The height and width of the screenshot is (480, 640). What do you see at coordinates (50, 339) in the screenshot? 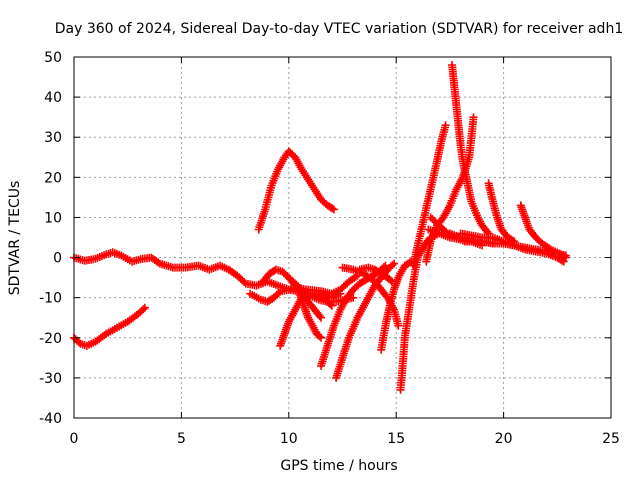
I see `y-tick-label: -20` at bounding box center [50, 339].